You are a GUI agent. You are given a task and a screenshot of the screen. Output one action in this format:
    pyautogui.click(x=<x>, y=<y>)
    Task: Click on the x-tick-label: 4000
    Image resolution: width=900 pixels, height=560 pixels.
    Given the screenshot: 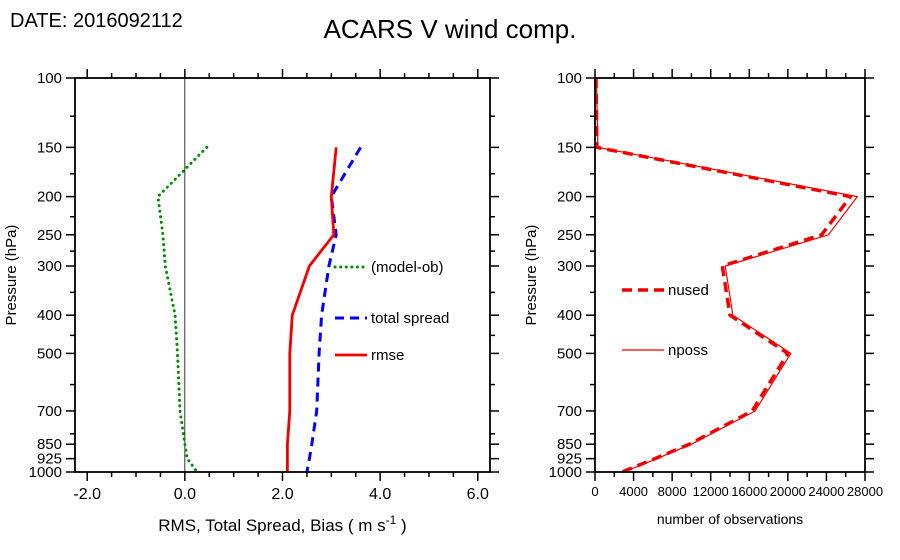 What is the action you would take?
    pyautogui.click(x=633, y=491)
    